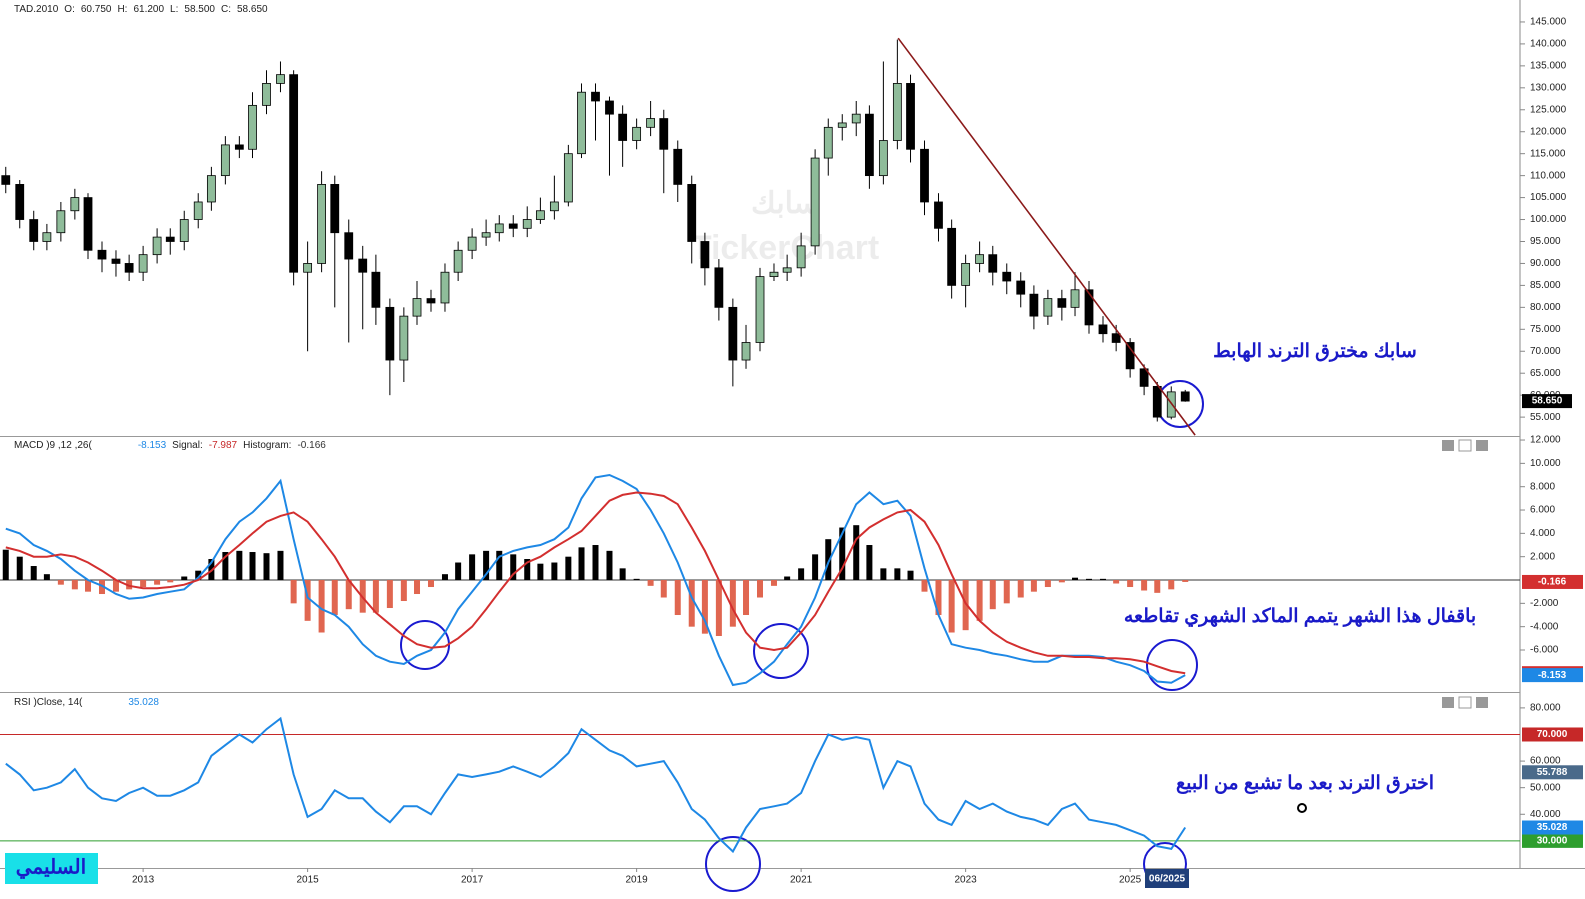 This screenshot has width=1585, height=899. I want to click on y-tick-label: 70.000, so click(1545, 351).